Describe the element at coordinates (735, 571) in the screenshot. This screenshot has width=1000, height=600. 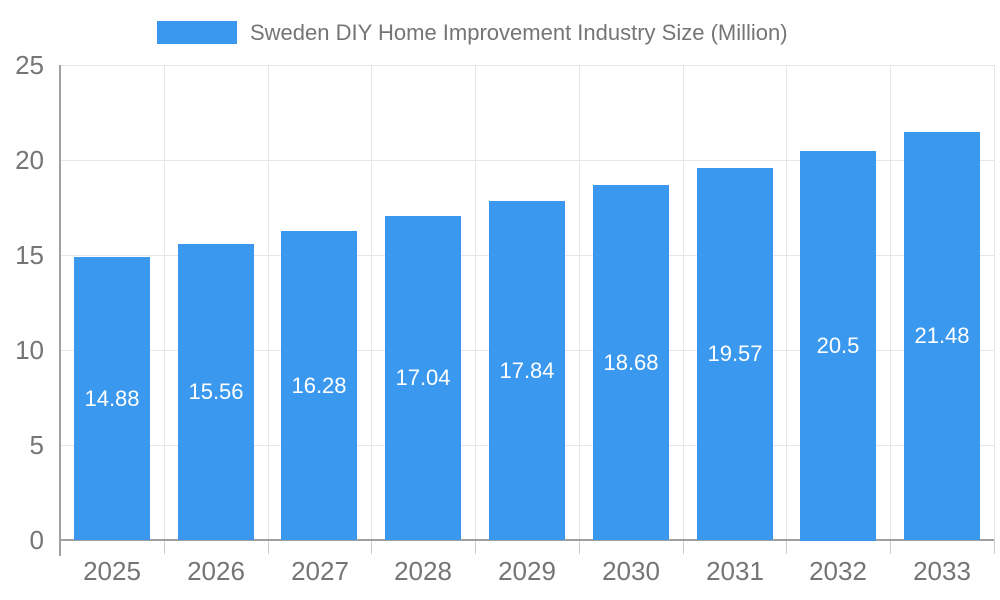
I see `x-axis-tick-label: 2031` at that location.